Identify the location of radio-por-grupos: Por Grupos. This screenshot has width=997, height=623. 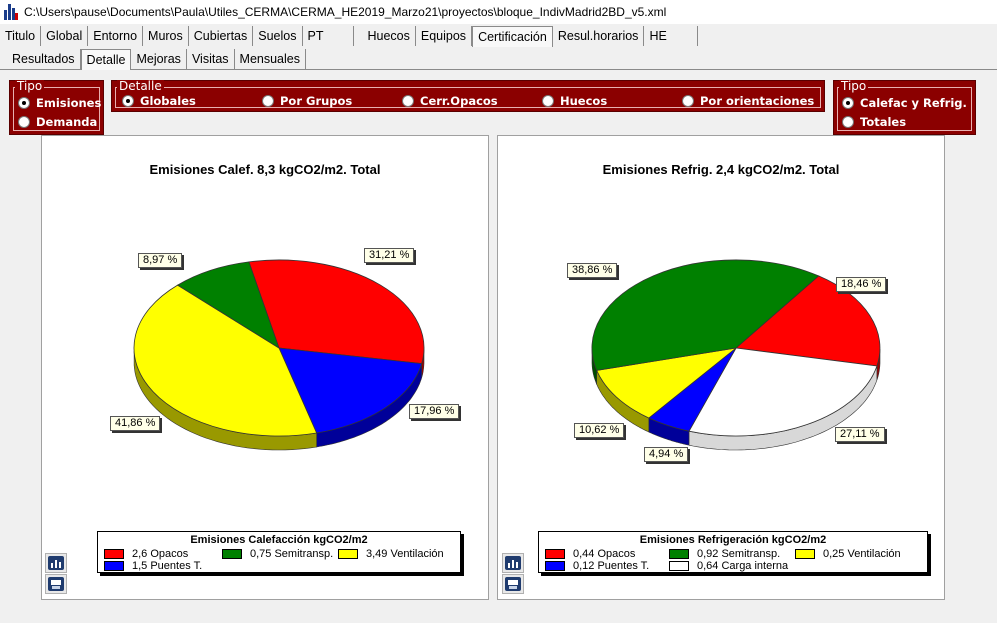
(307, 101).